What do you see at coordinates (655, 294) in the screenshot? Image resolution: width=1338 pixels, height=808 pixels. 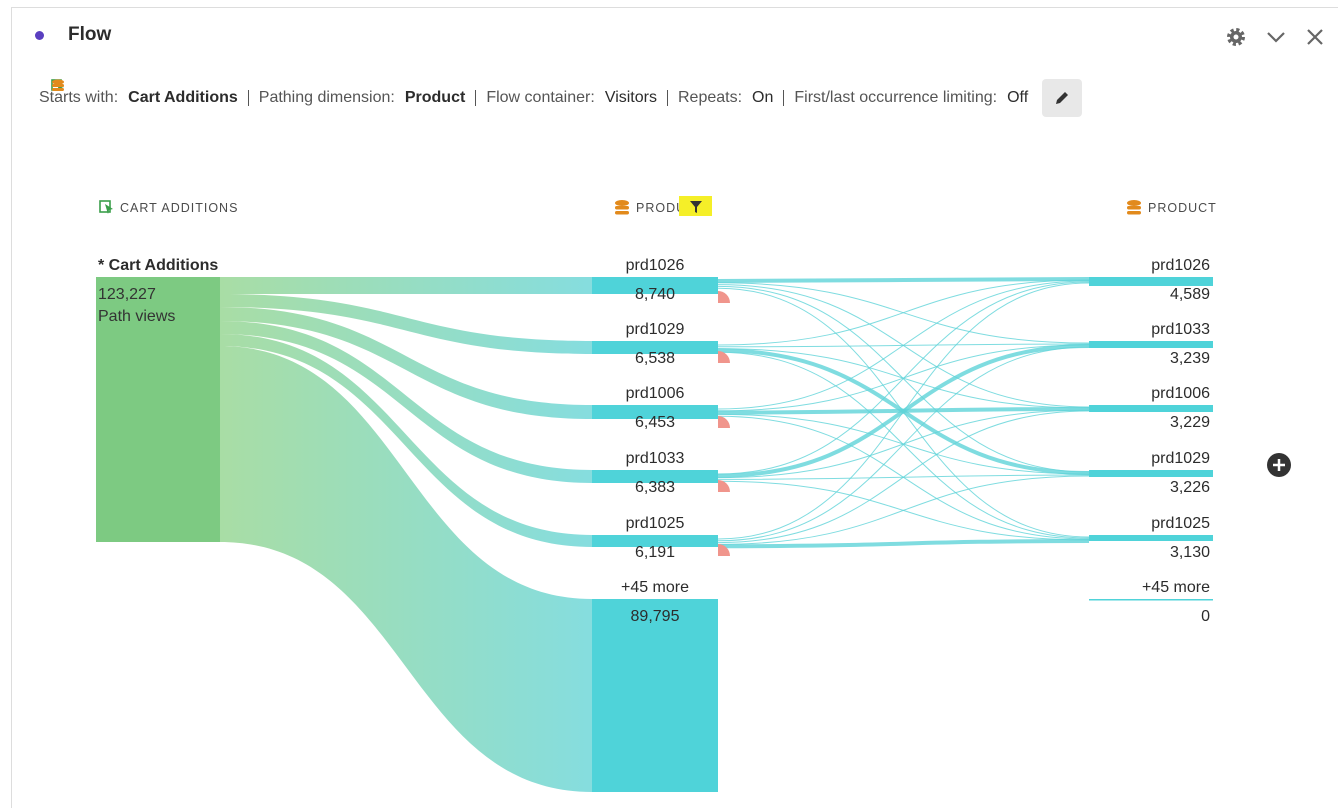 I see `node-value: 8,740` at bounding box center [655, 294].